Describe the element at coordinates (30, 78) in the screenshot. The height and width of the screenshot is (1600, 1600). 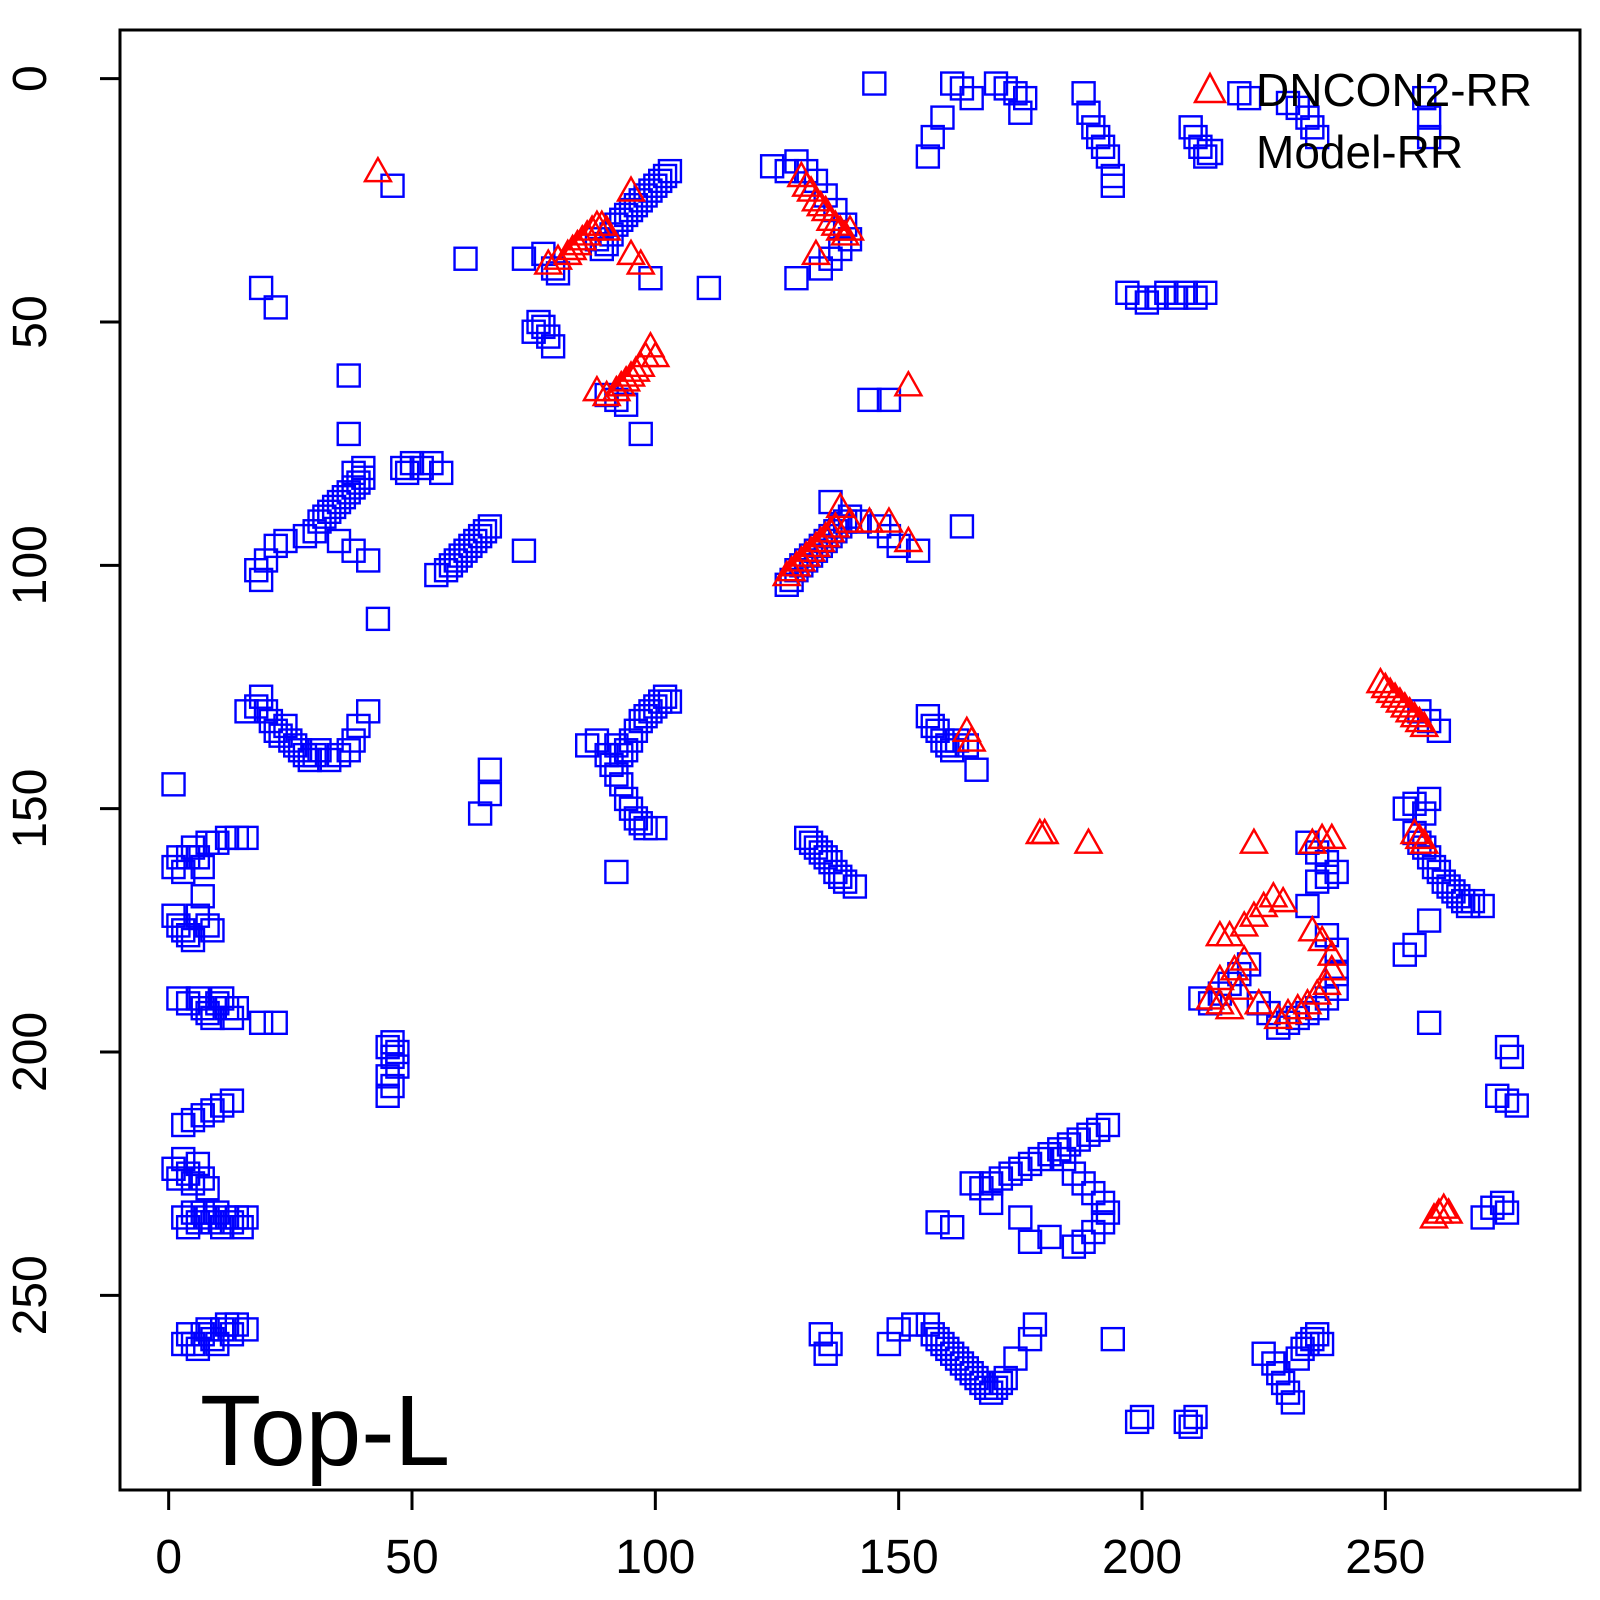
I see `y-tick-label: 0` at that location.